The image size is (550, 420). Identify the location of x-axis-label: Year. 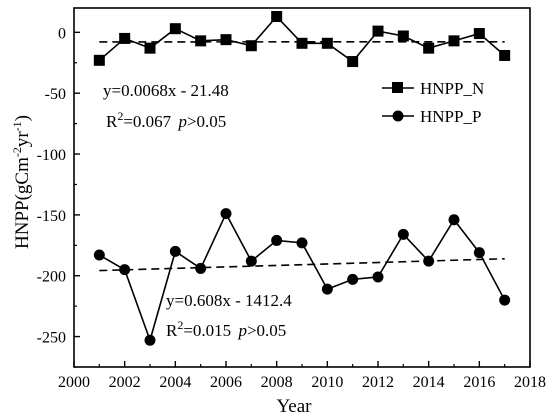
(294, 406).